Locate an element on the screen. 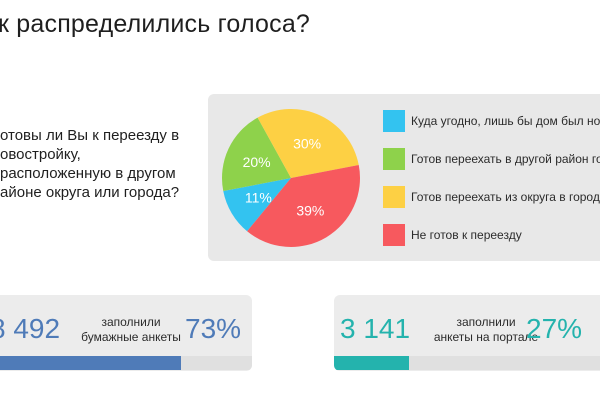  stat-card-paper: 8 492 заполнили бумажные анкеты 73% is located at coordinates (126, 333).